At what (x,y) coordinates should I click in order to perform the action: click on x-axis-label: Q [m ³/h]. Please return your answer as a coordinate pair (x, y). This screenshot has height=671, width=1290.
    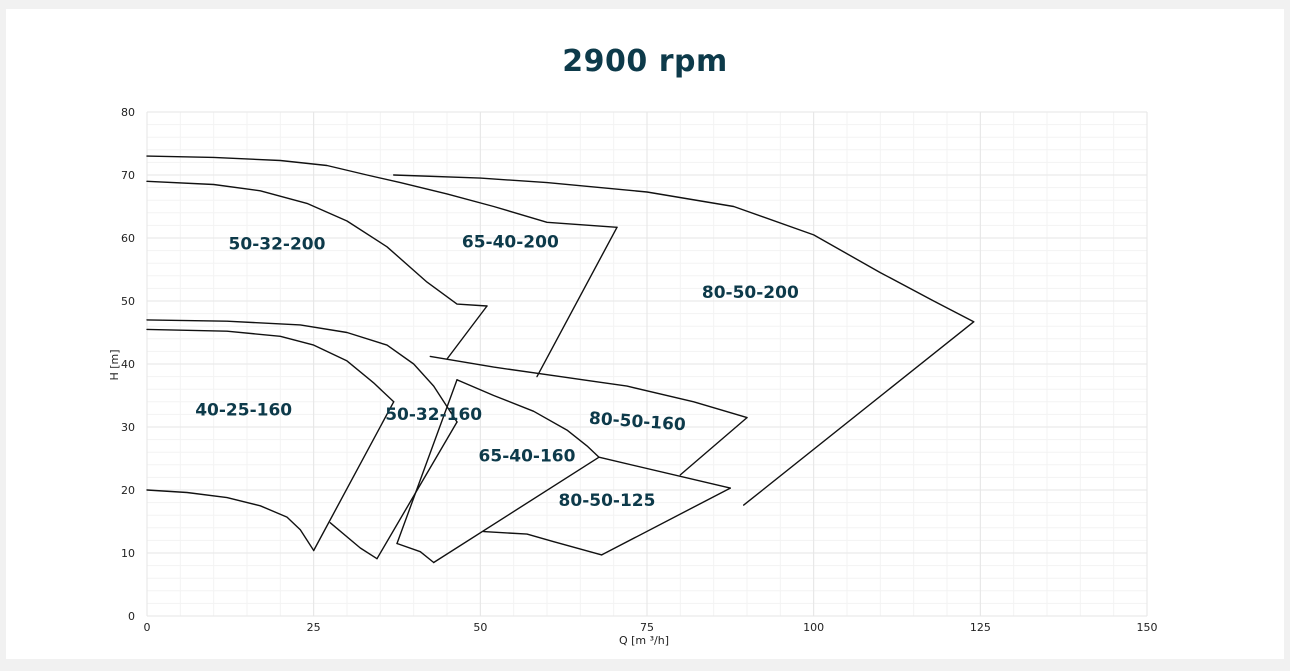
    Looking at the image, I should click on (644, 640).